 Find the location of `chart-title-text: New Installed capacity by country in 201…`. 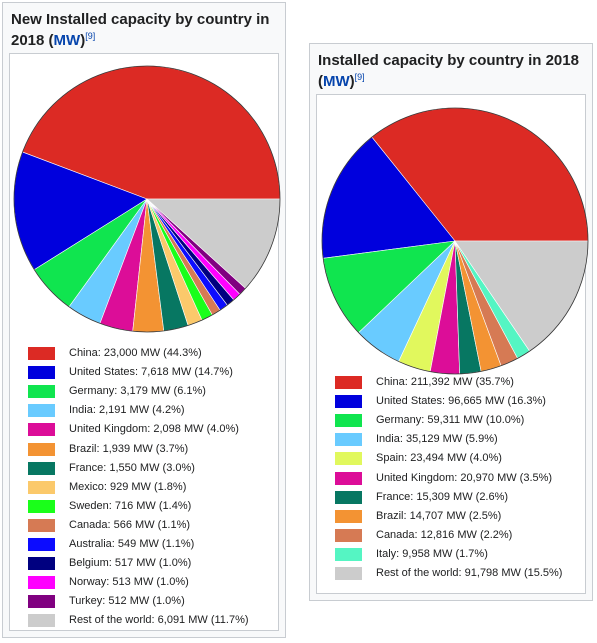

chart-title-text: New Installed capacity by country in 201… is located at coordinates (140, 30).